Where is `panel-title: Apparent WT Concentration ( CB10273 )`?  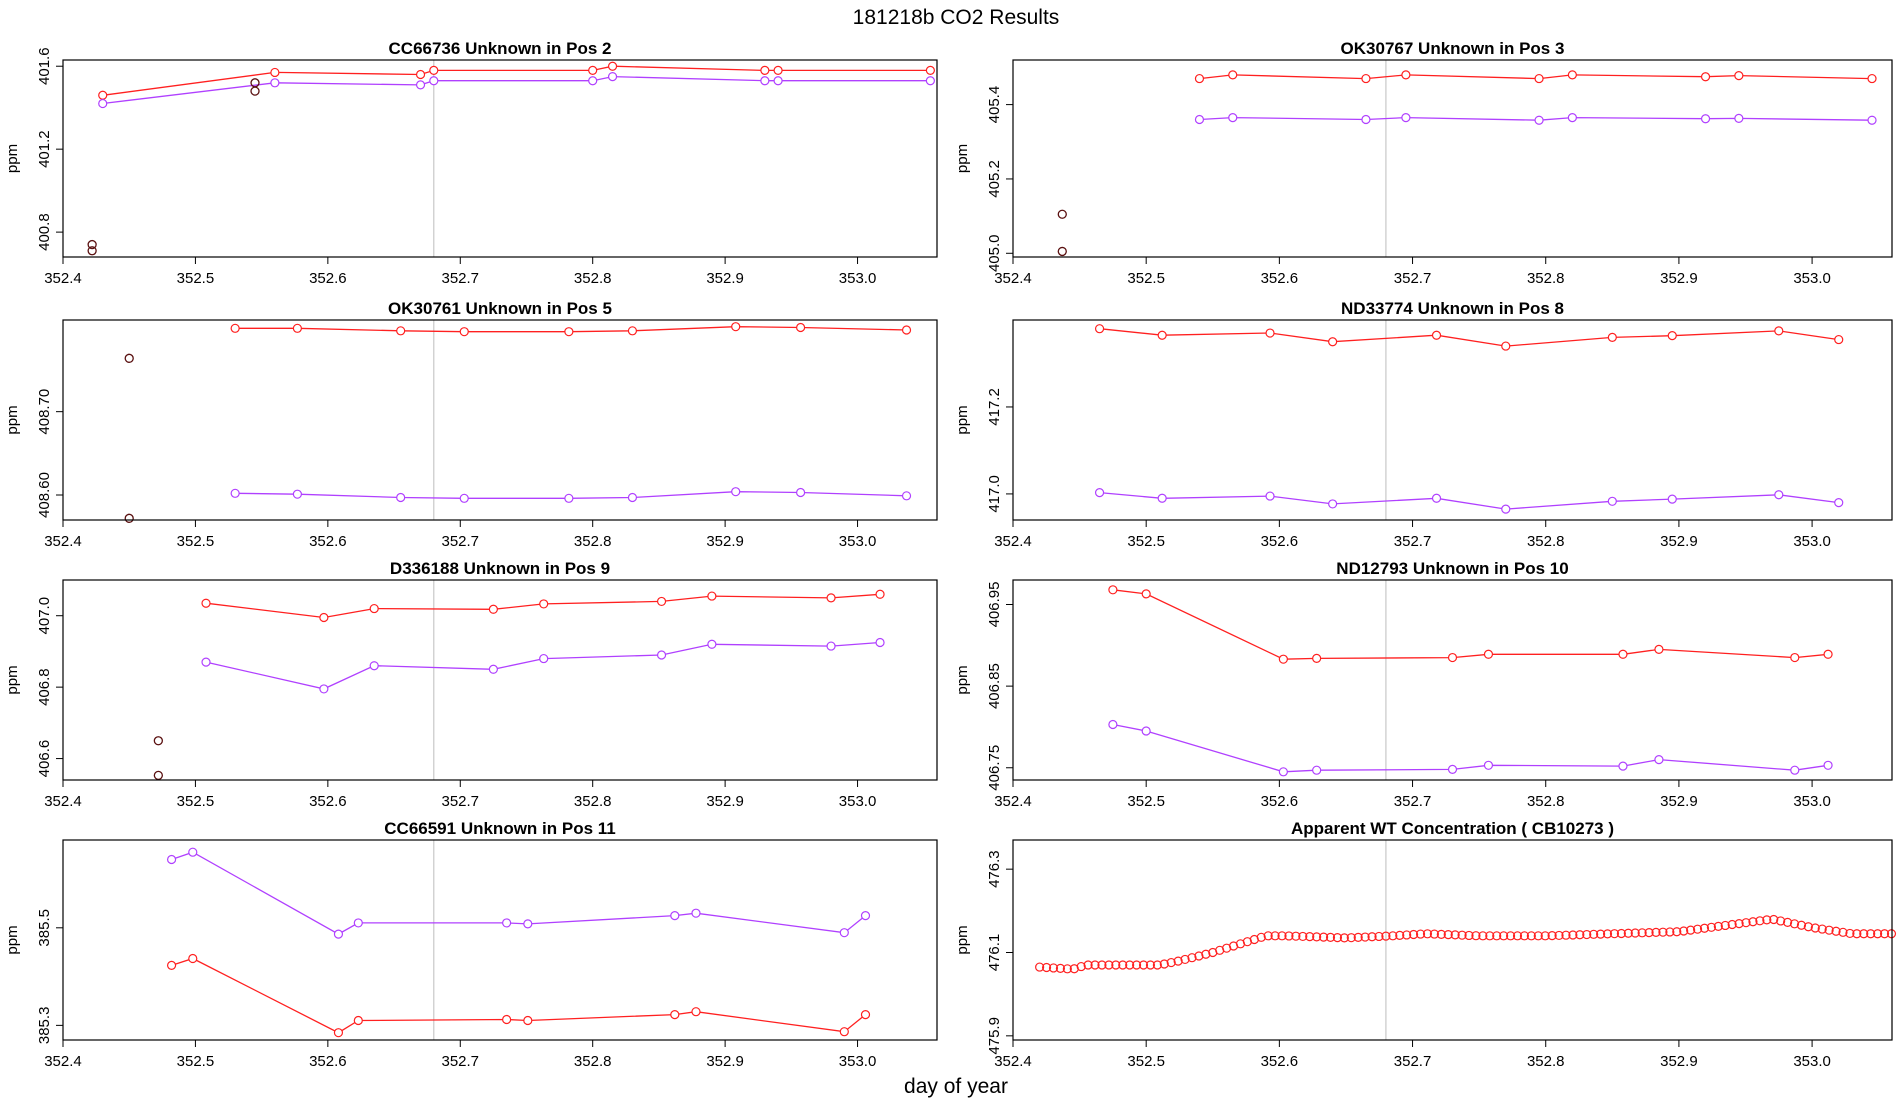 panel-title: Apparent WT Concentration ( CB10273 ) is located at coordinates (1452, 828).